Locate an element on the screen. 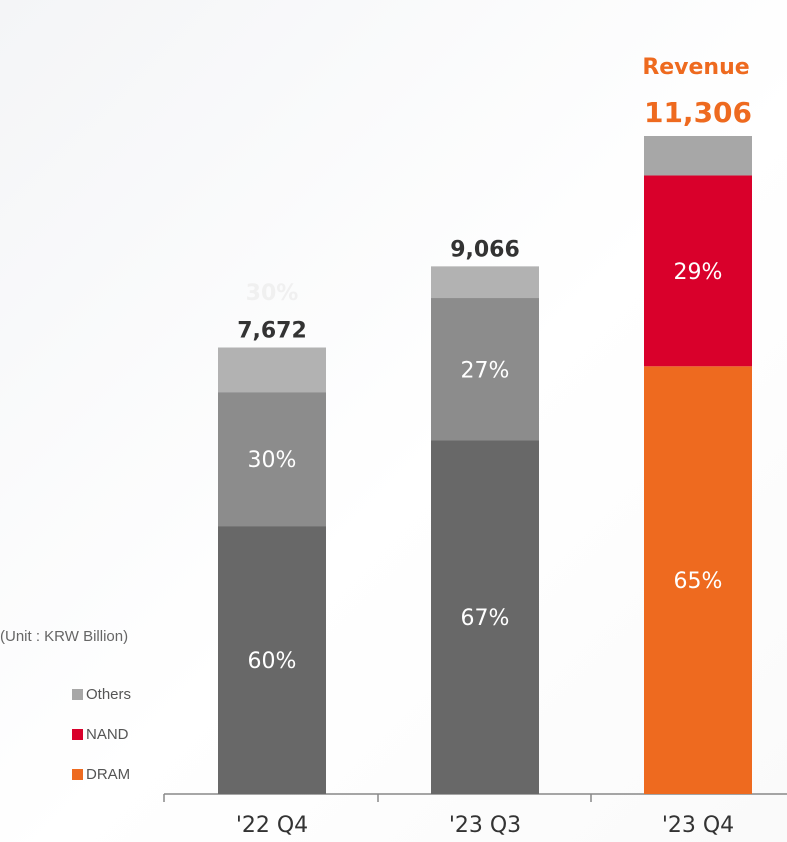 The height and width of the screenshot is (842, 787). revenue-title: Revenue is located at coordinates (696, 67).